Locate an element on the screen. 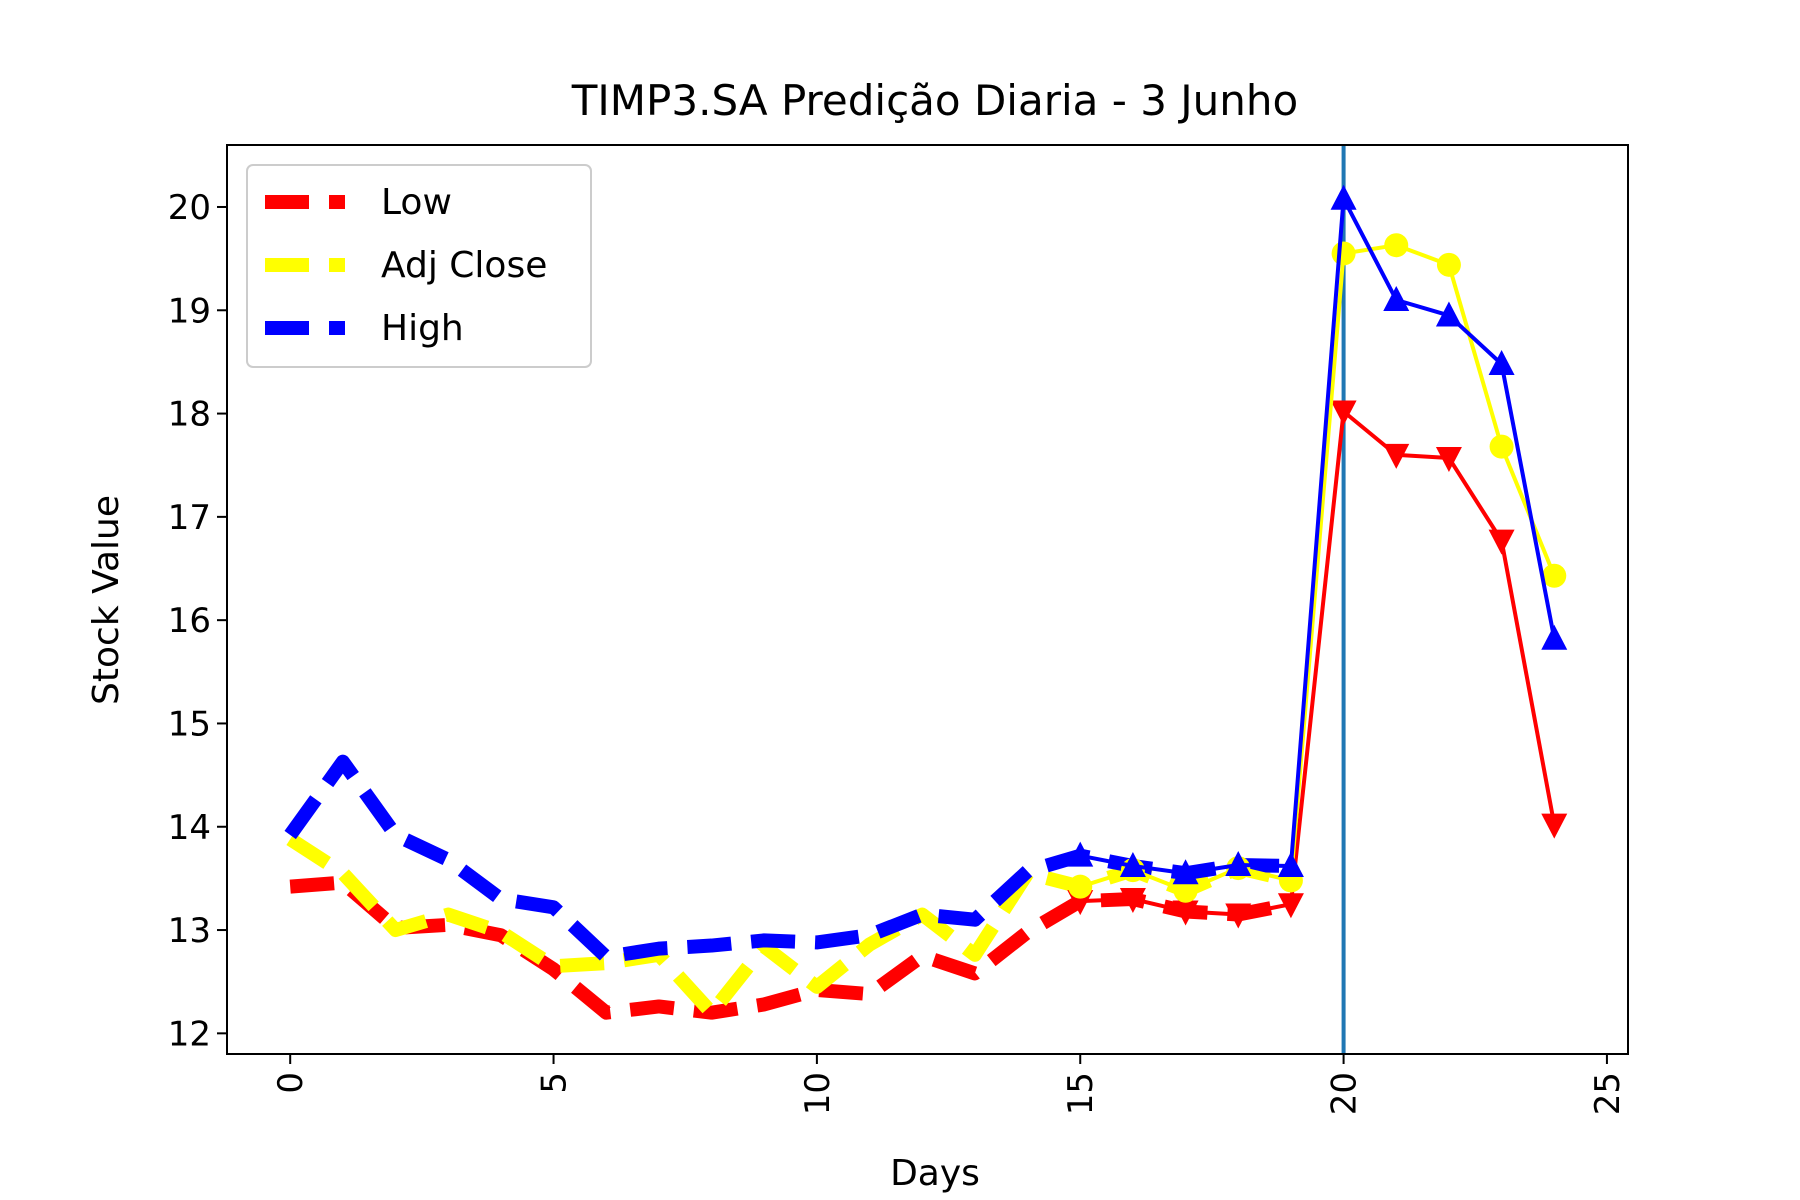 This screenshot has width=1800, height=1200. legend-label-adj-close: Adj Close is located at coordinates (464, 265).